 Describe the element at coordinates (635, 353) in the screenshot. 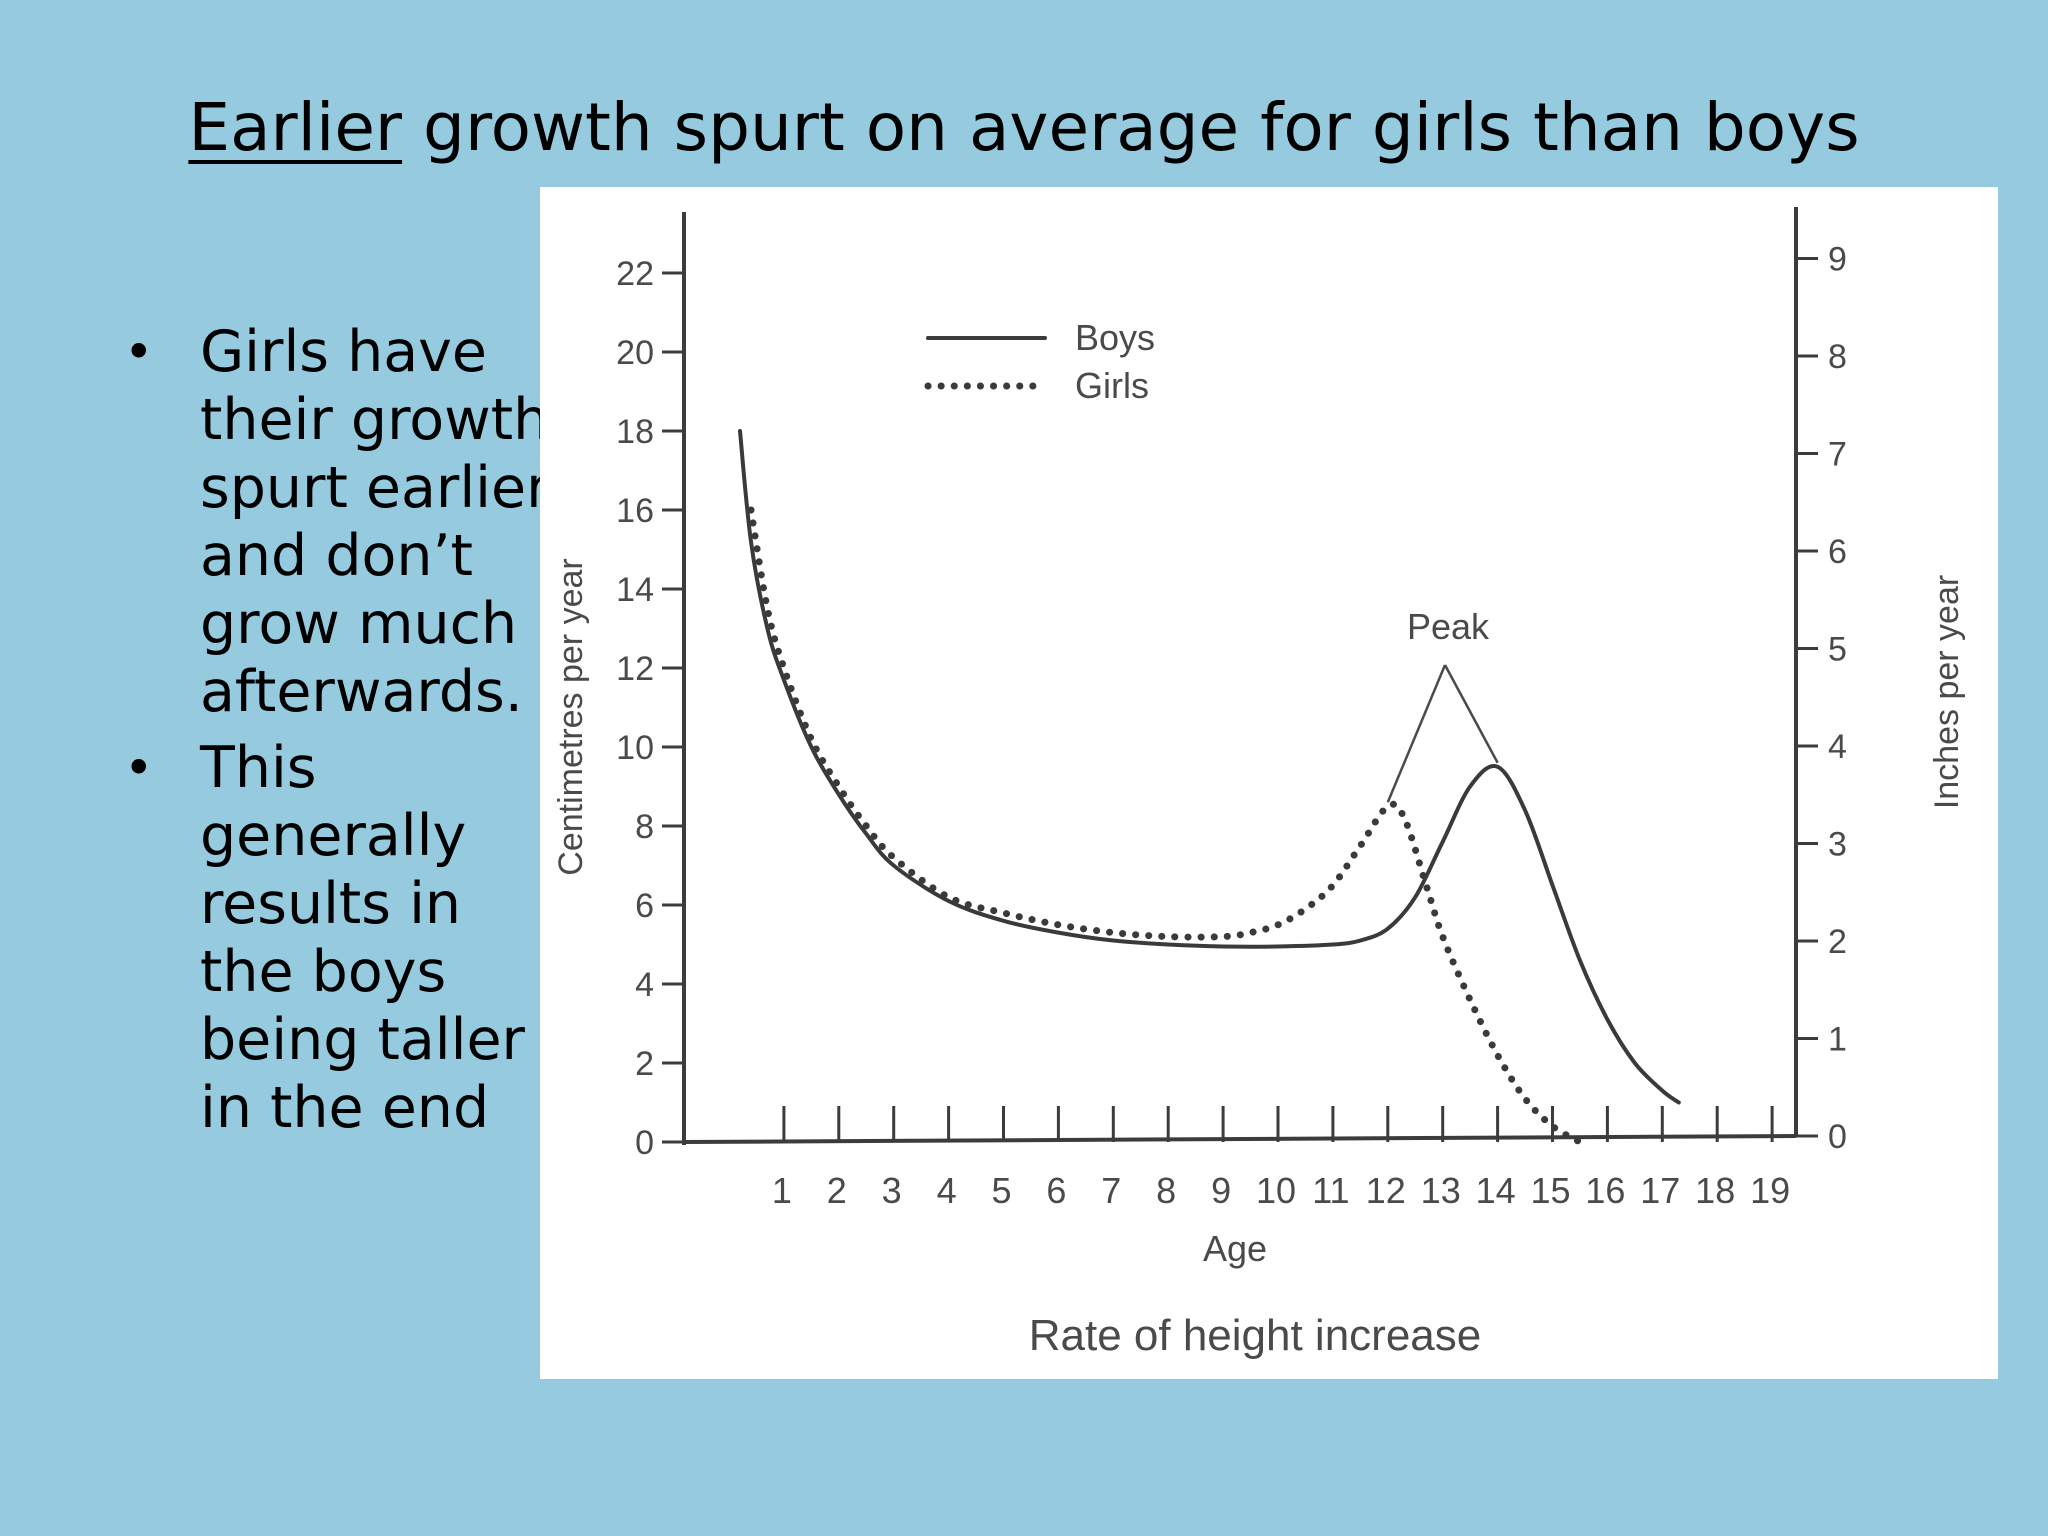

I see `y-tick-label: 20` at that location.